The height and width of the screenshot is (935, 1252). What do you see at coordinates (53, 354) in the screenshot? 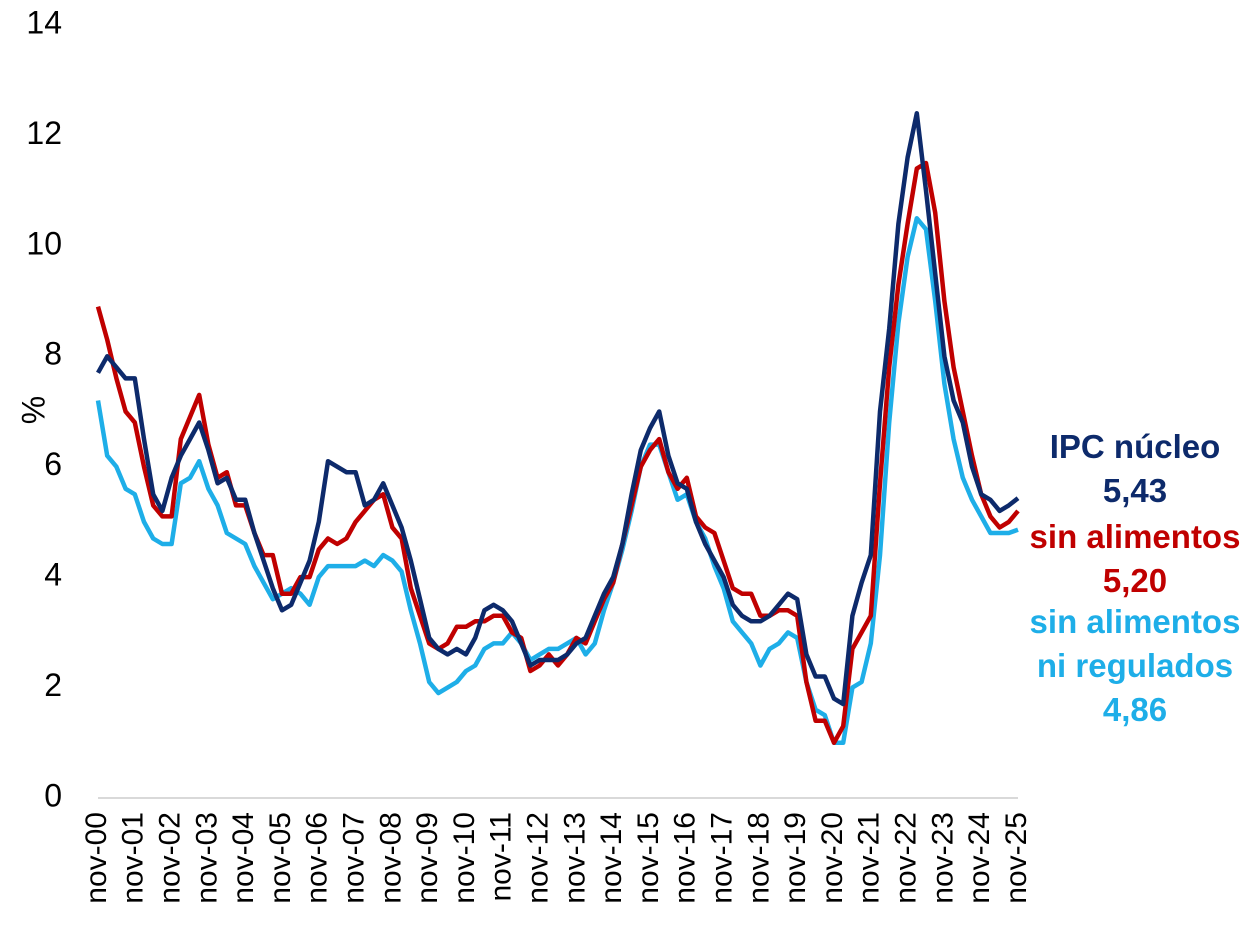
I see `y-tick-label: 8` at bounding box center [53, 354].